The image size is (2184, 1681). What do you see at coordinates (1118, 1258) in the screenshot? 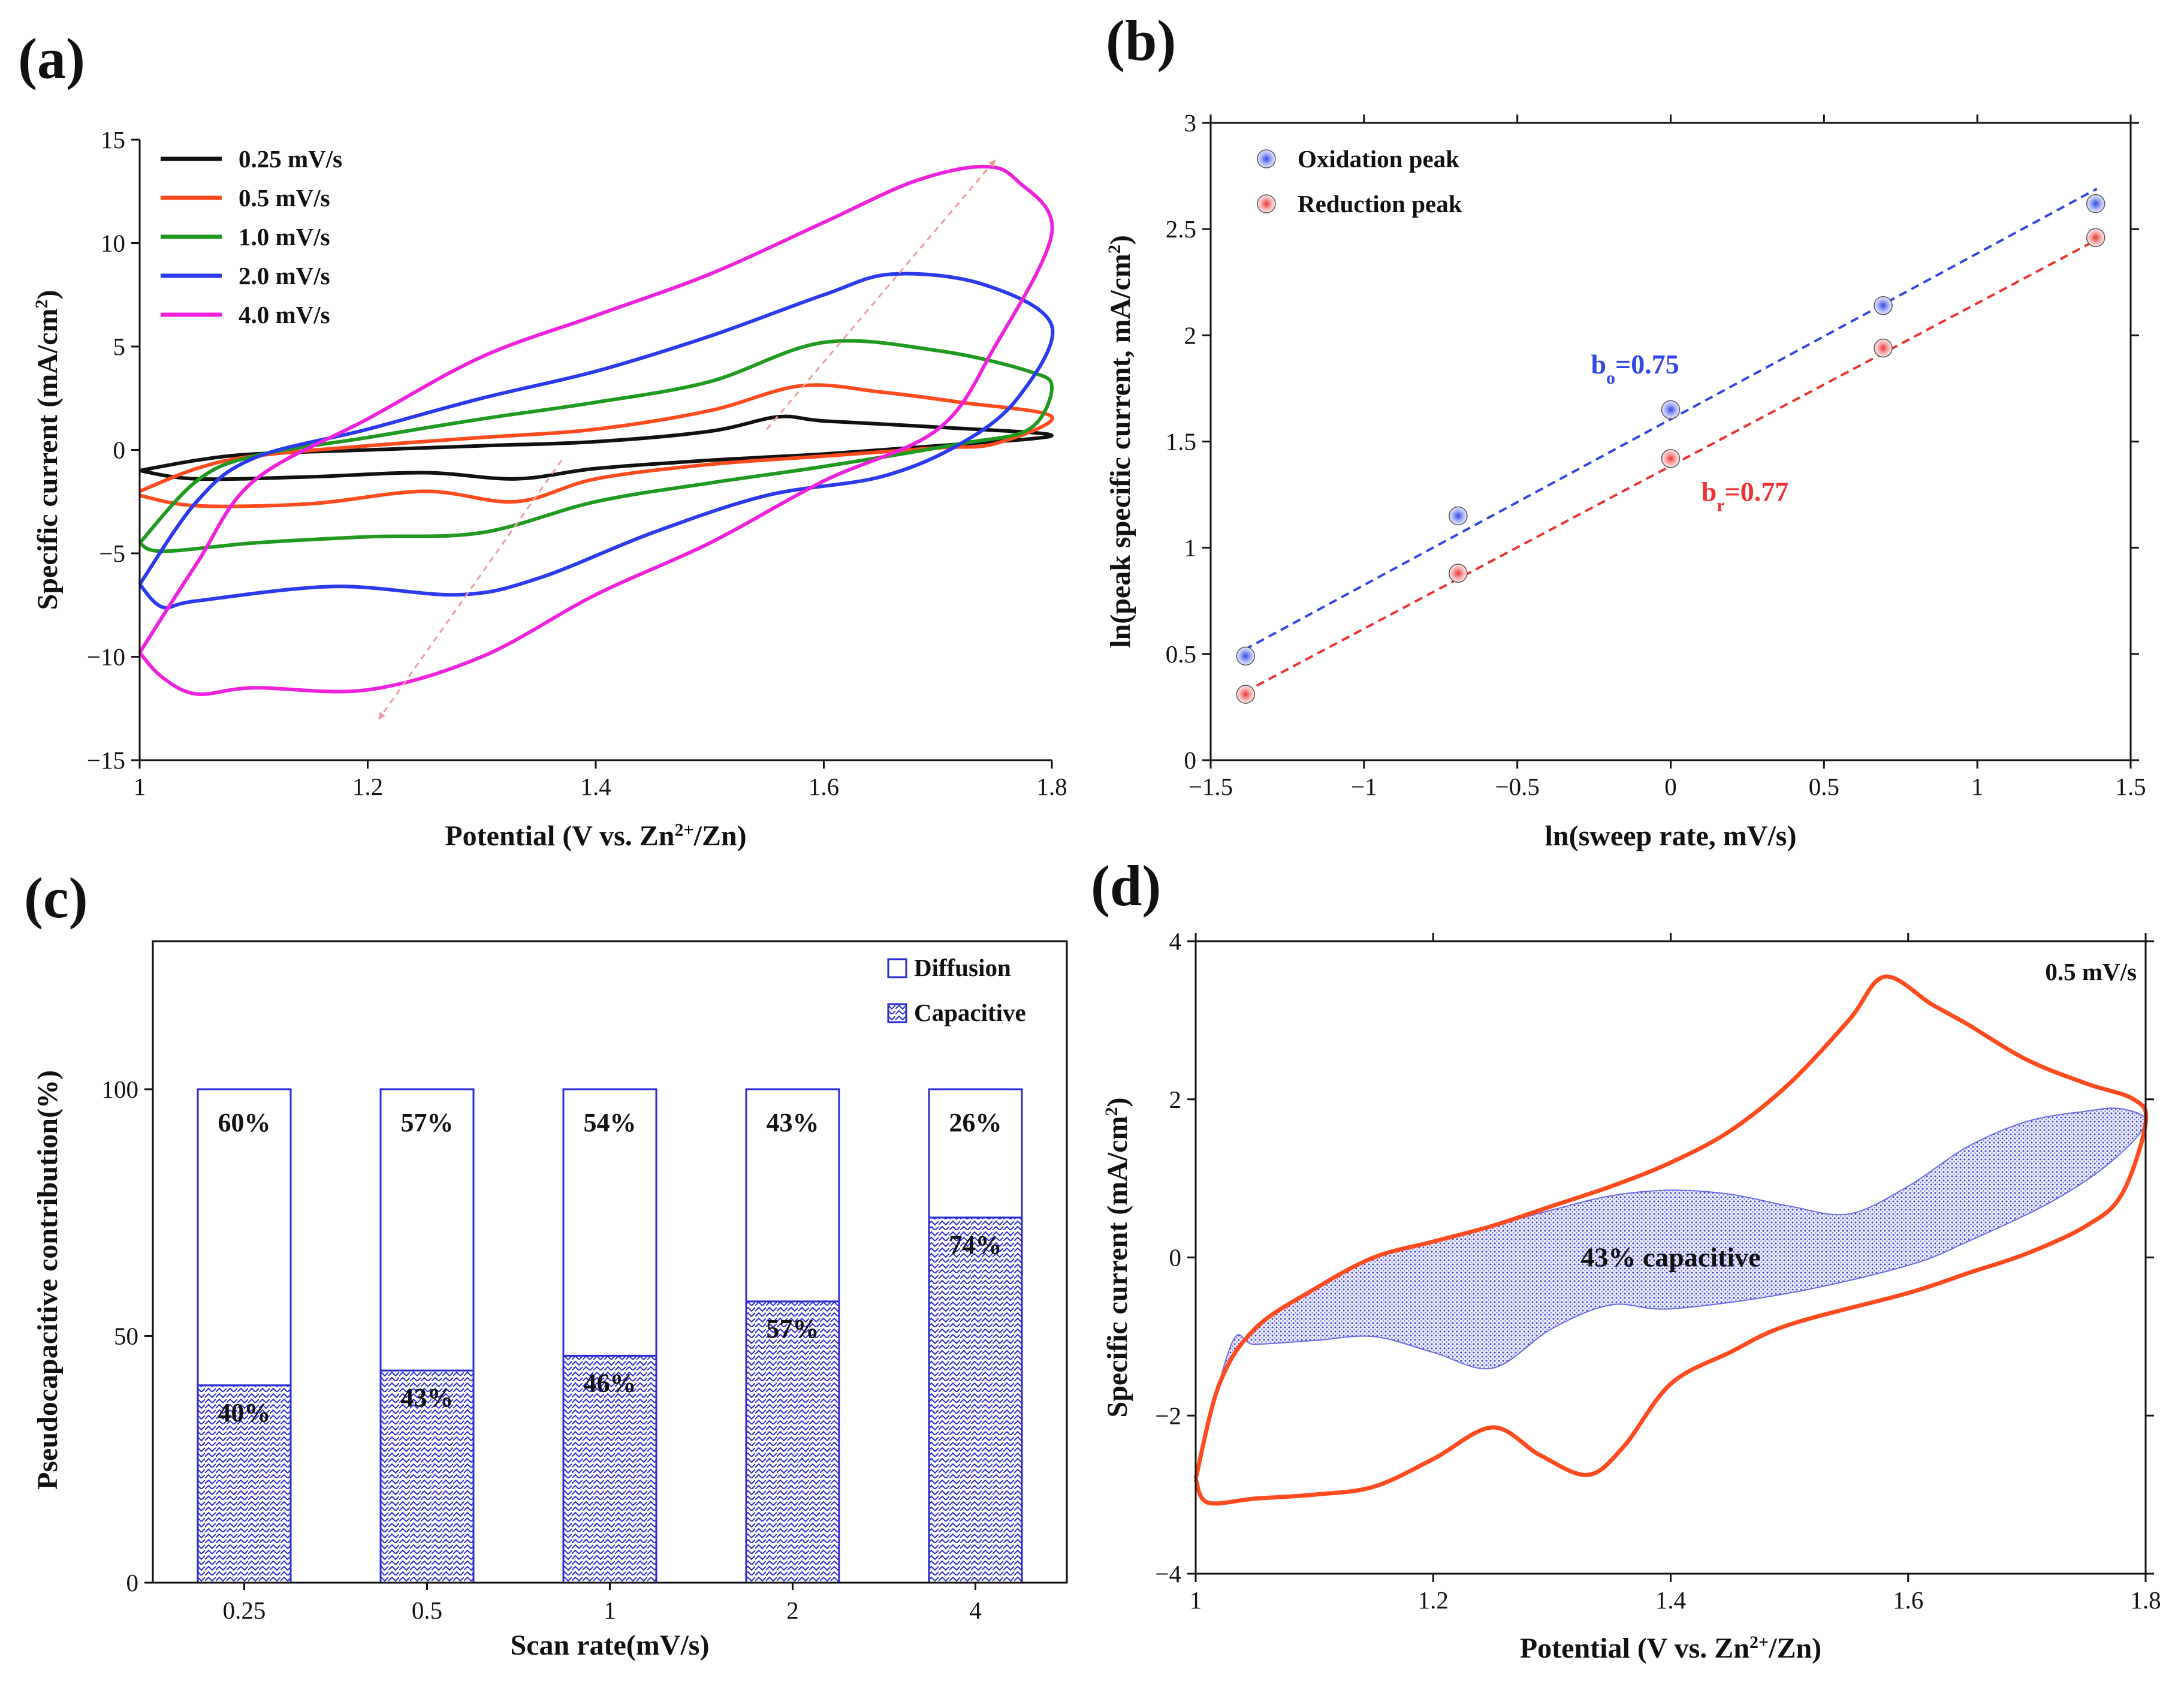
I see `panel-d-ylabel: Specific current (mA/cm2)` at bounding box center [1118, 1258].